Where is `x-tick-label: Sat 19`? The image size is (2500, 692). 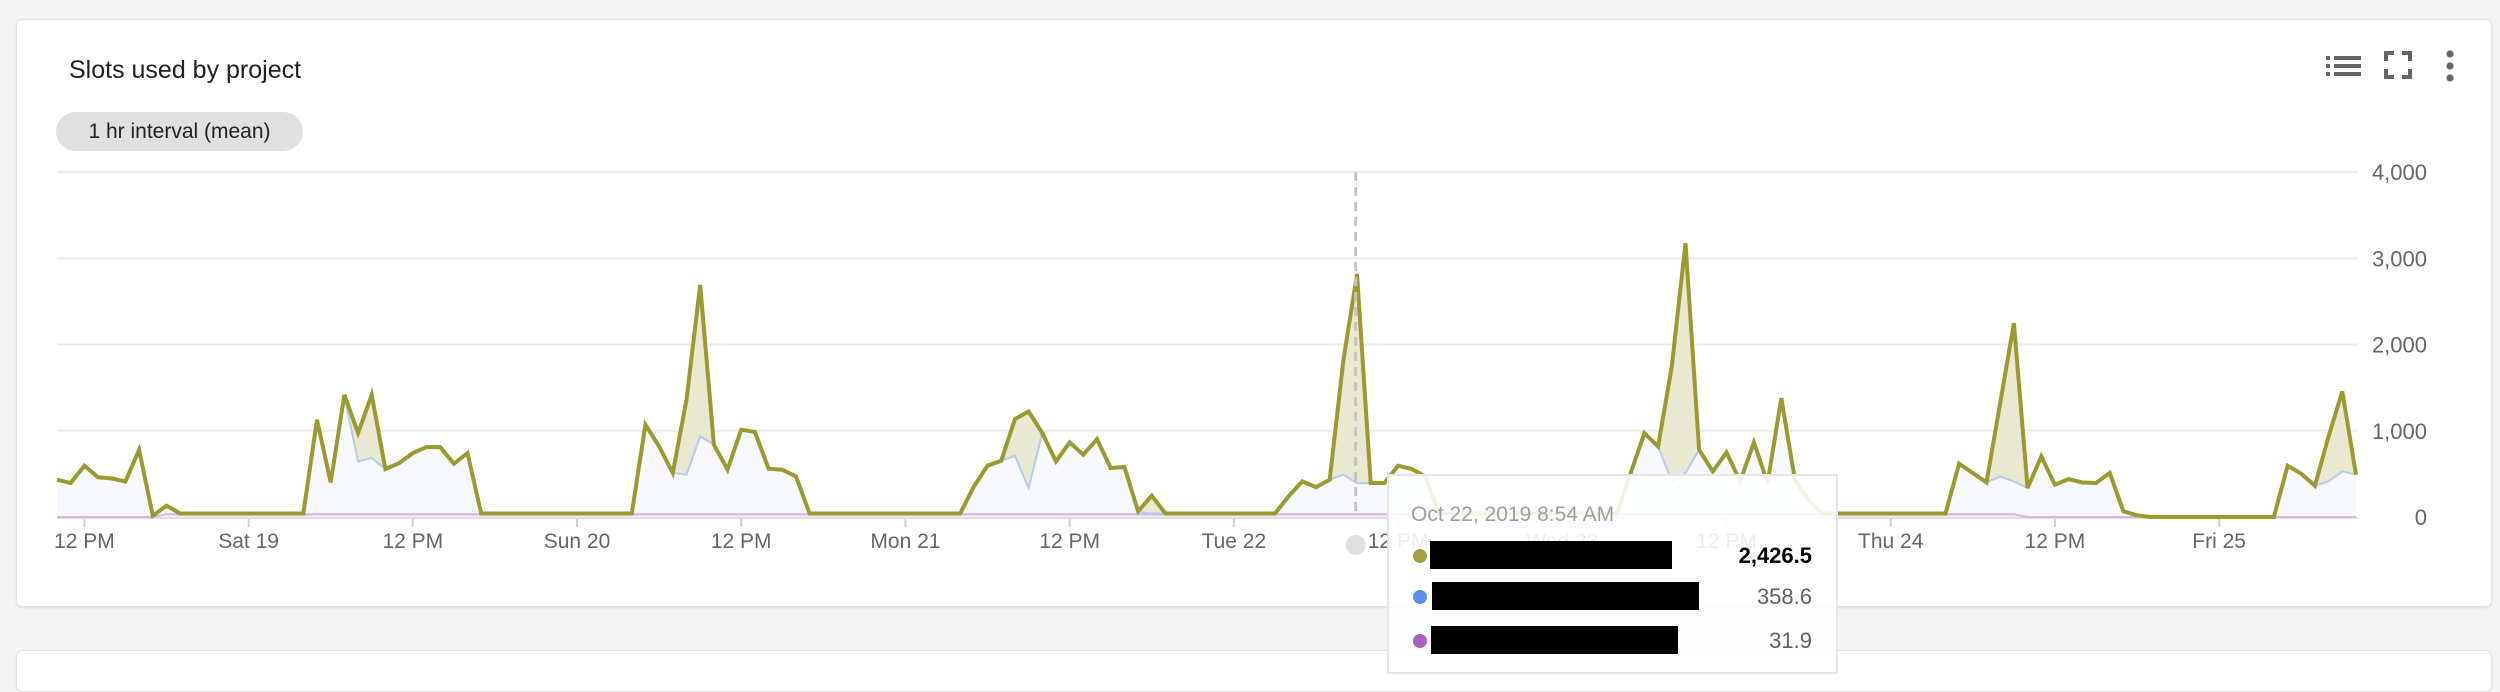 x-tick-label: Sat 19 is located at coordinates (248, 541).